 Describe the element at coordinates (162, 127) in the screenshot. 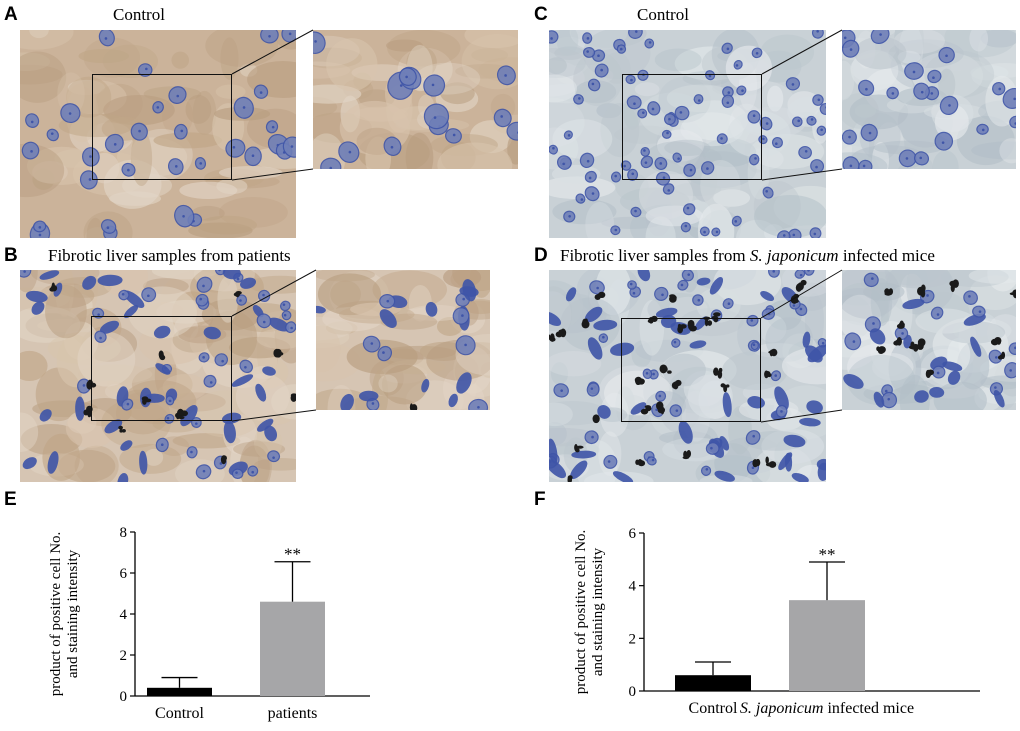

I see `inset-box-a` at that location.